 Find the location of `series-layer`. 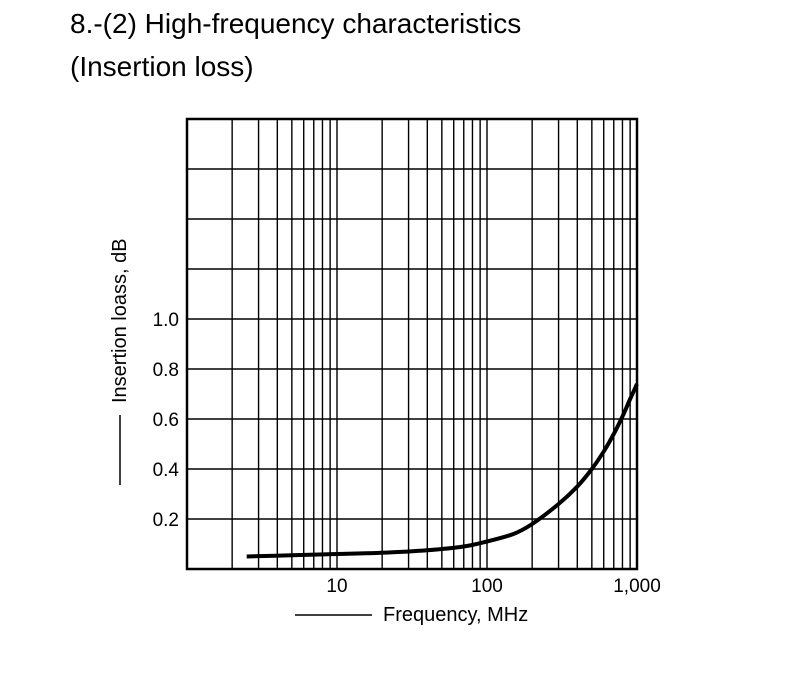

series-layer is located at coordinates (442, 471).